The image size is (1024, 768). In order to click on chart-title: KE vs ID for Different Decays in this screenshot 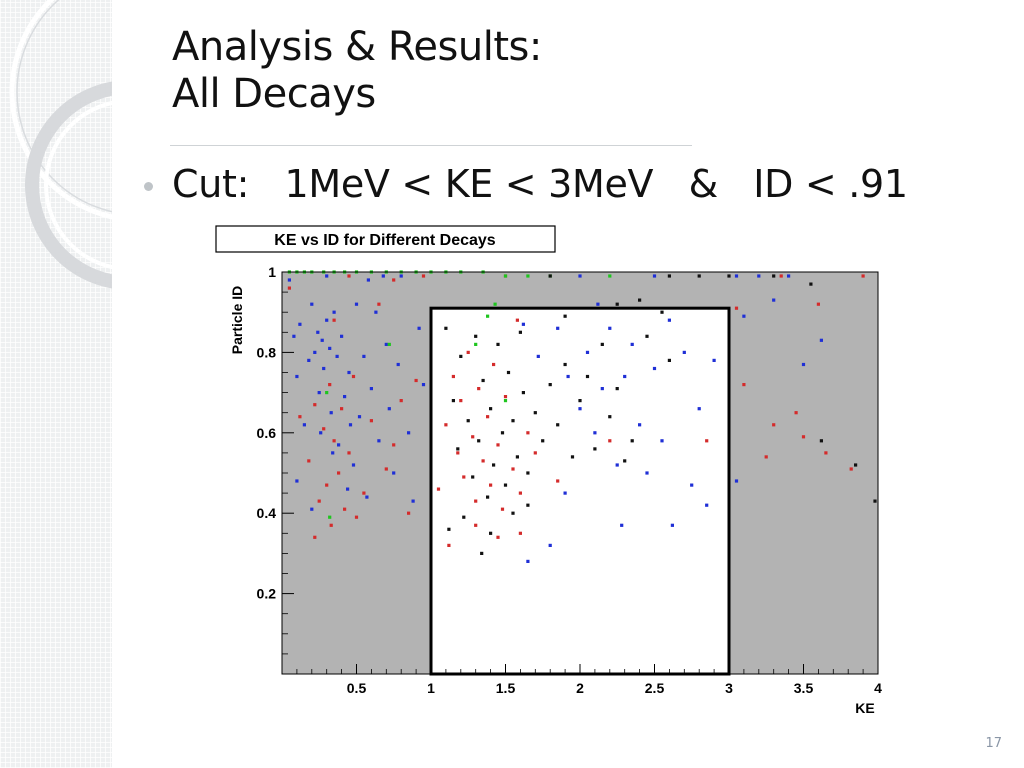, I will do `click(385, 240)`.